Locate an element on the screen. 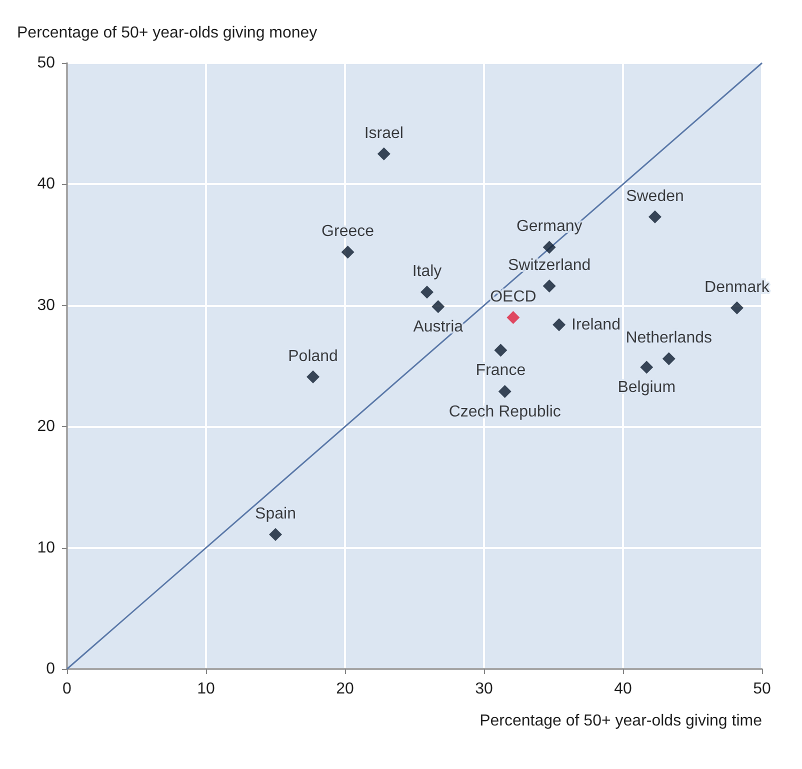 This screenshot has width=802, height=769. x-tick-label: 0 is located at coordinates (67, 689).